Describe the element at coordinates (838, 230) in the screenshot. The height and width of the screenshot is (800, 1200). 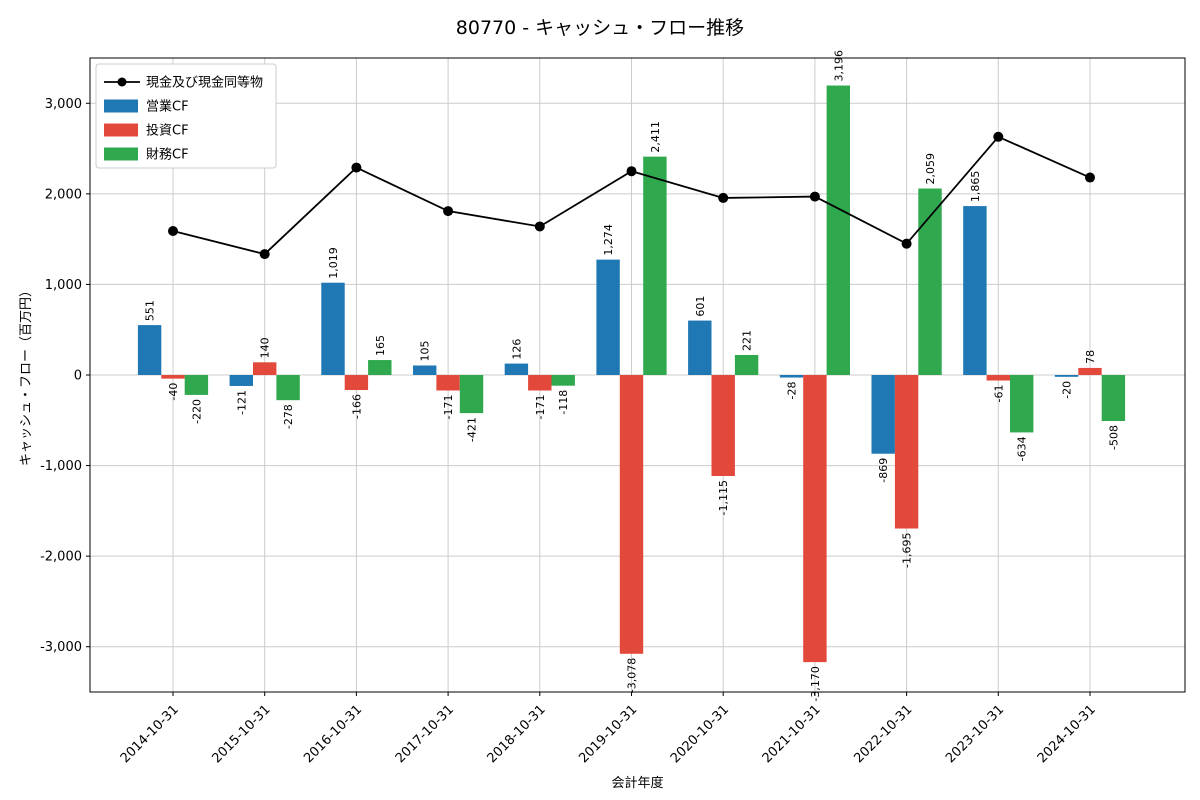
I see `bar-財務CF-2021-10-31` at that location.